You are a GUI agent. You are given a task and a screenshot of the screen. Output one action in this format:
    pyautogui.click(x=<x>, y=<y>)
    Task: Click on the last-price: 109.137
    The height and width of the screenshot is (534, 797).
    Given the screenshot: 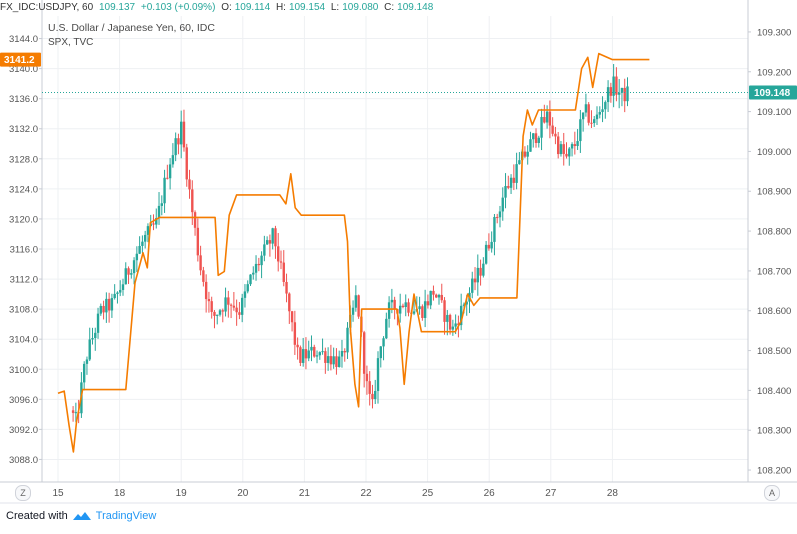 What is the action you would take?
    pyautogui.click(x=117, y=7)
    